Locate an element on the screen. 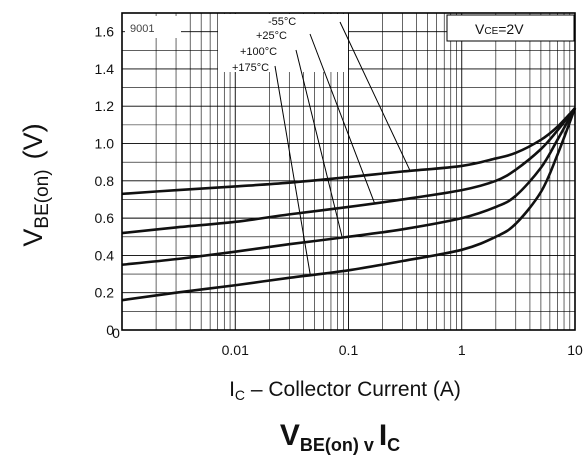 Image resolution: width=587 pixels, height=469 pixels. y-axis-title: VBE(on) (V) is located at coordinates (35, 184).